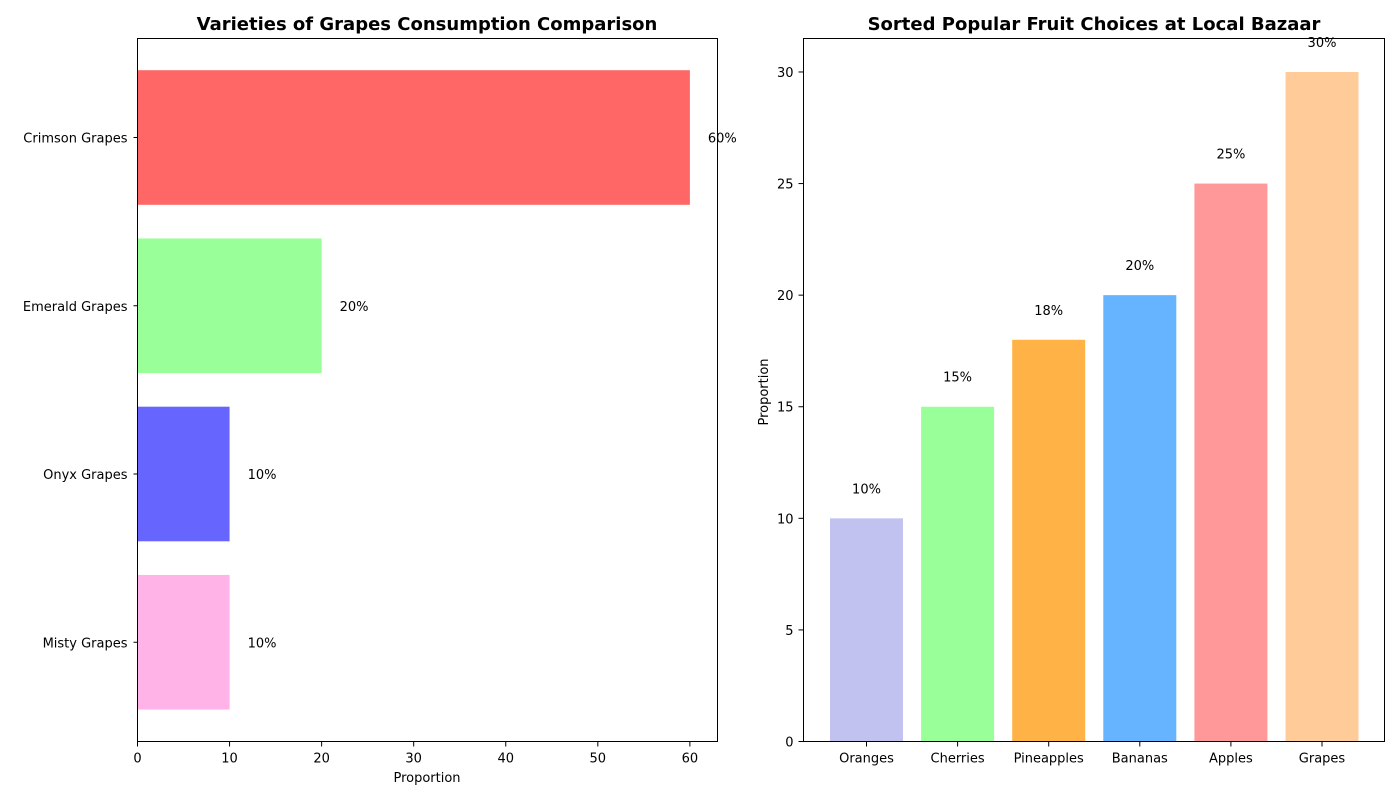 The width and height of the screenshot is (1400, 800). Describe the element at coordinates (183, 474) in the screenshot. I see `bar-onyx-grapes` at that location.